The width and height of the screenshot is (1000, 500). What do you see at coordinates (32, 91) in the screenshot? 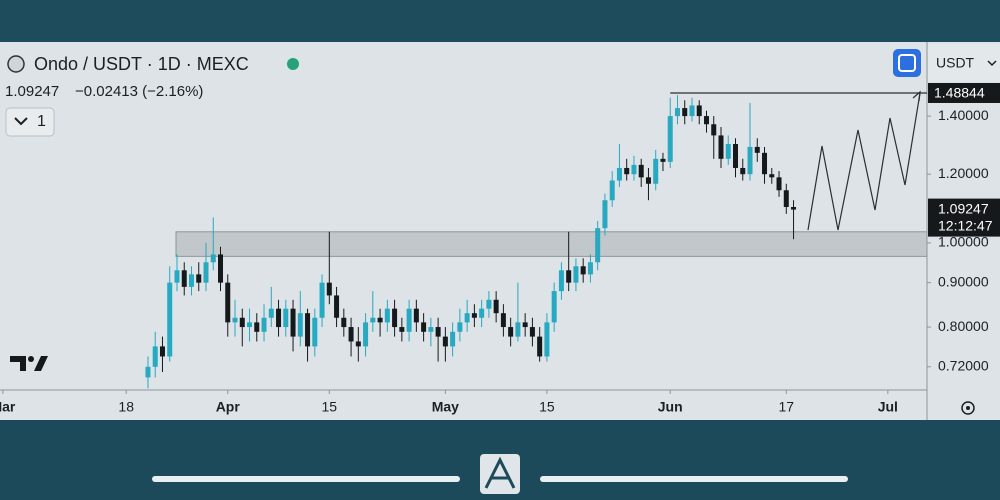
I see `legend-price: 1.09247` at bounding box center [32, 91].